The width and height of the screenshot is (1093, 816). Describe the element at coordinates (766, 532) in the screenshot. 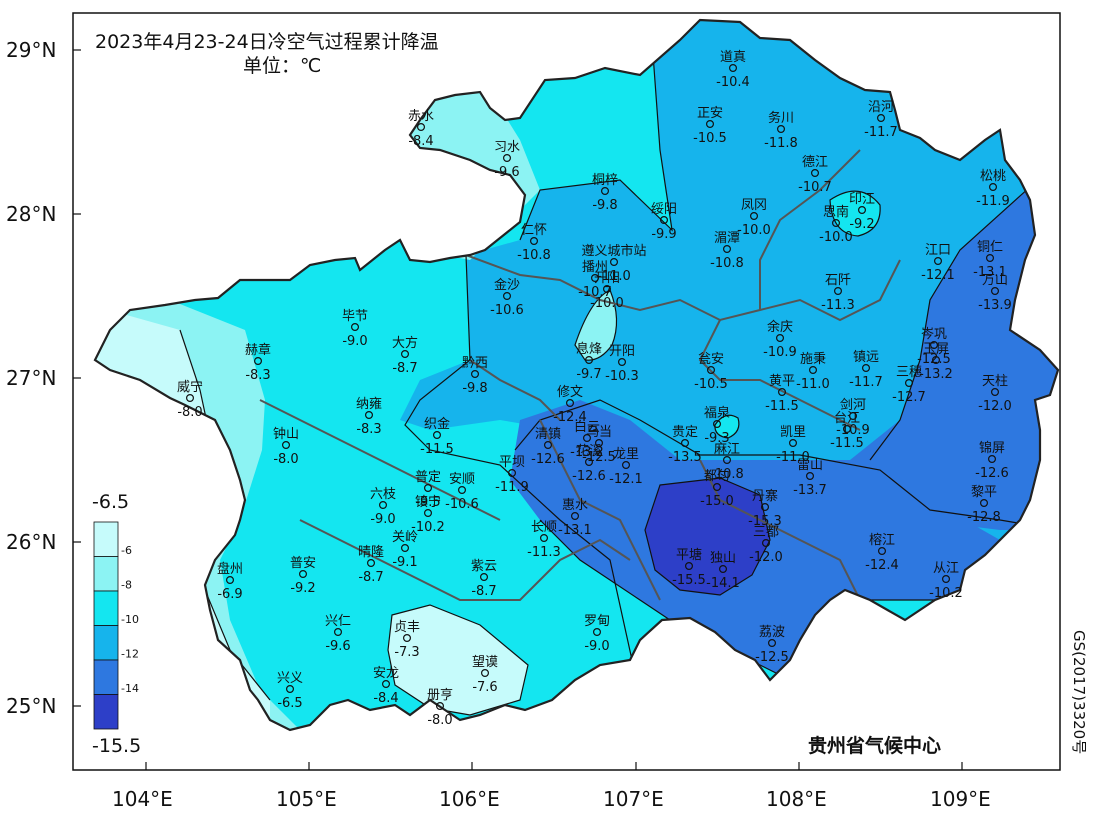

I see `station-name: 三都` at that location.